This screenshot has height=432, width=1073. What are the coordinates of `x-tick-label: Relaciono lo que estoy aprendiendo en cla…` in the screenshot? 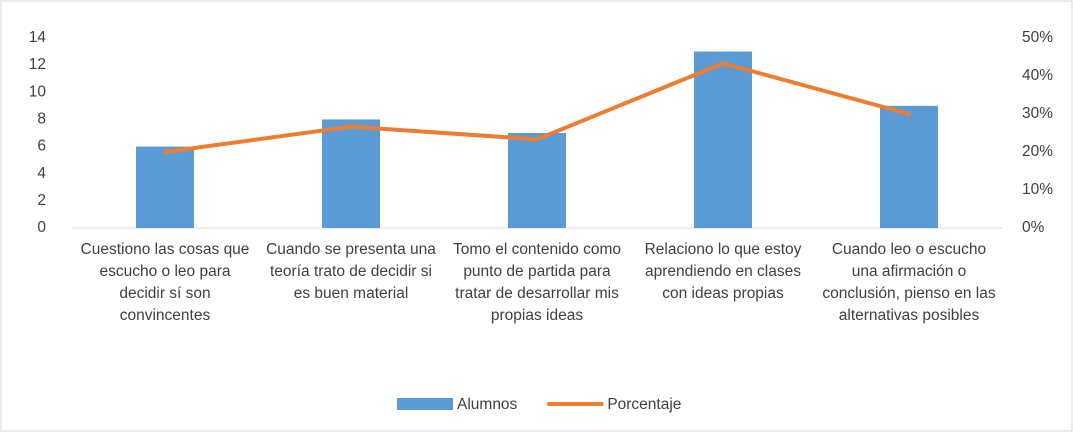 It's located at (723, 271).